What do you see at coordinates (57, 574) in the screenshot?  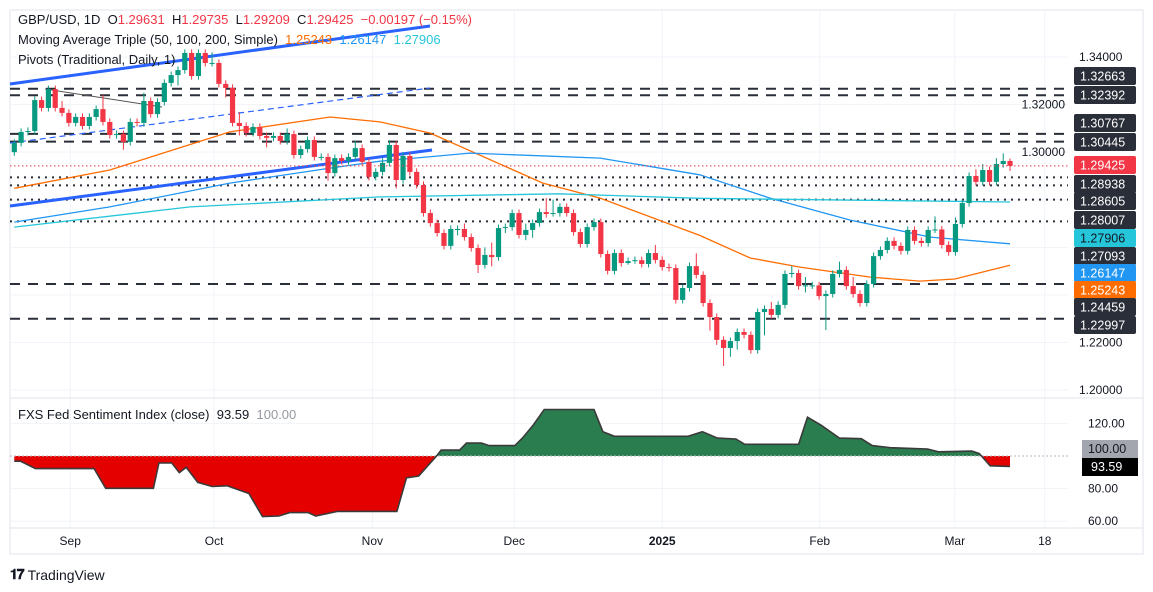 I see `tradingview-logo: 𝟏𝟕 TradingView` at bounding box center [57, 574].